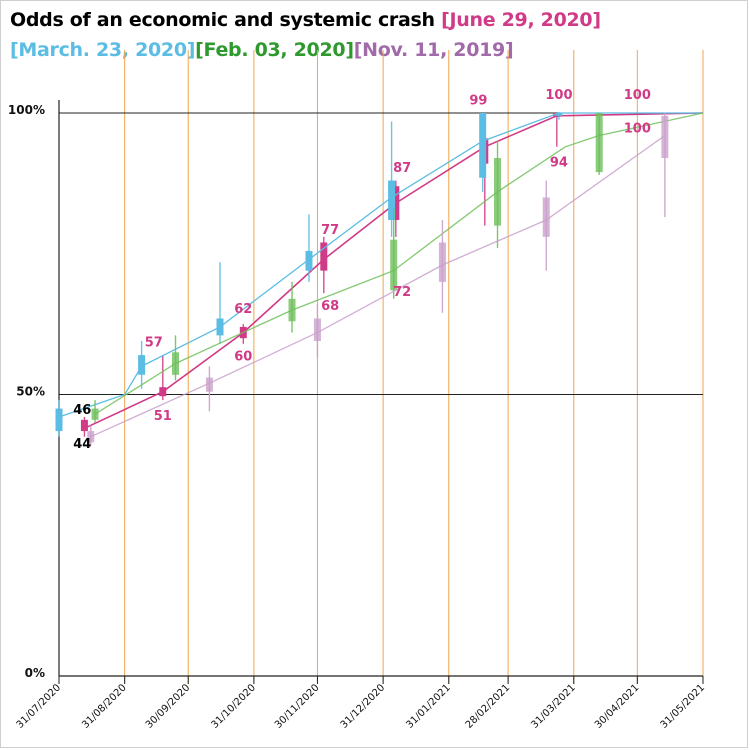 Image resolution: width=750 pixels, height=750 pixels. I want to click on data-label: 62, so click(243, 309).